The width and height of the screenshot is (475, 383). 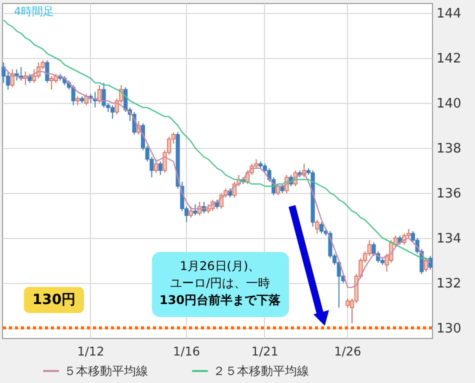 What do you see at coordinates (348, 351) in the screenshot?
I see `x-tick-label: 1/26` at bounding box center [348, 351].